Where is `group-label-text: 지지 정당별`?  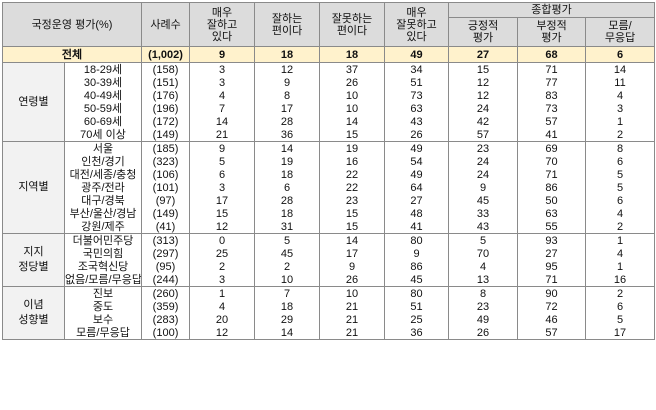
group-label-text: 지지 정당별 is located at coordinates (33, 259).